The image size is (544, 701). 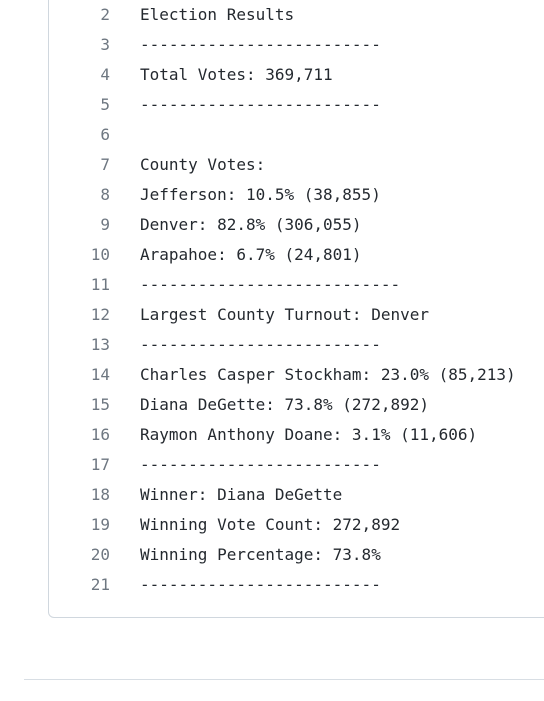 I want to click on line-number: 16, so click(x=100, y=434).